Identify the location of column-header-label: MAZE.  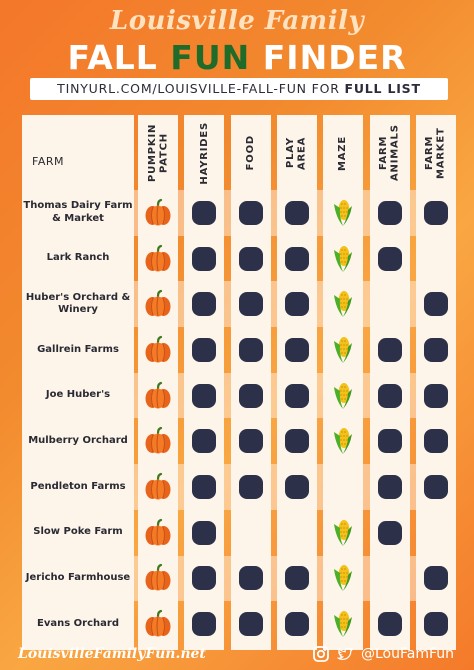
(343, 153).